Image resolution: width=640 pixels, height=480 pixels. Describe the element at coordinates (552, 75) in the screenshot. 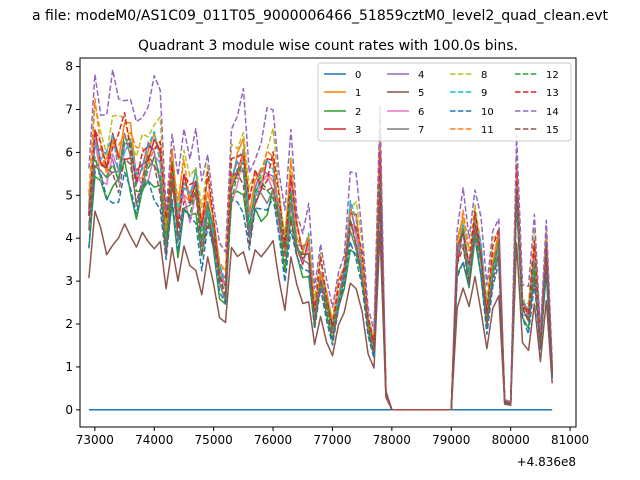

I see `legend-label-12: 12` at that location.